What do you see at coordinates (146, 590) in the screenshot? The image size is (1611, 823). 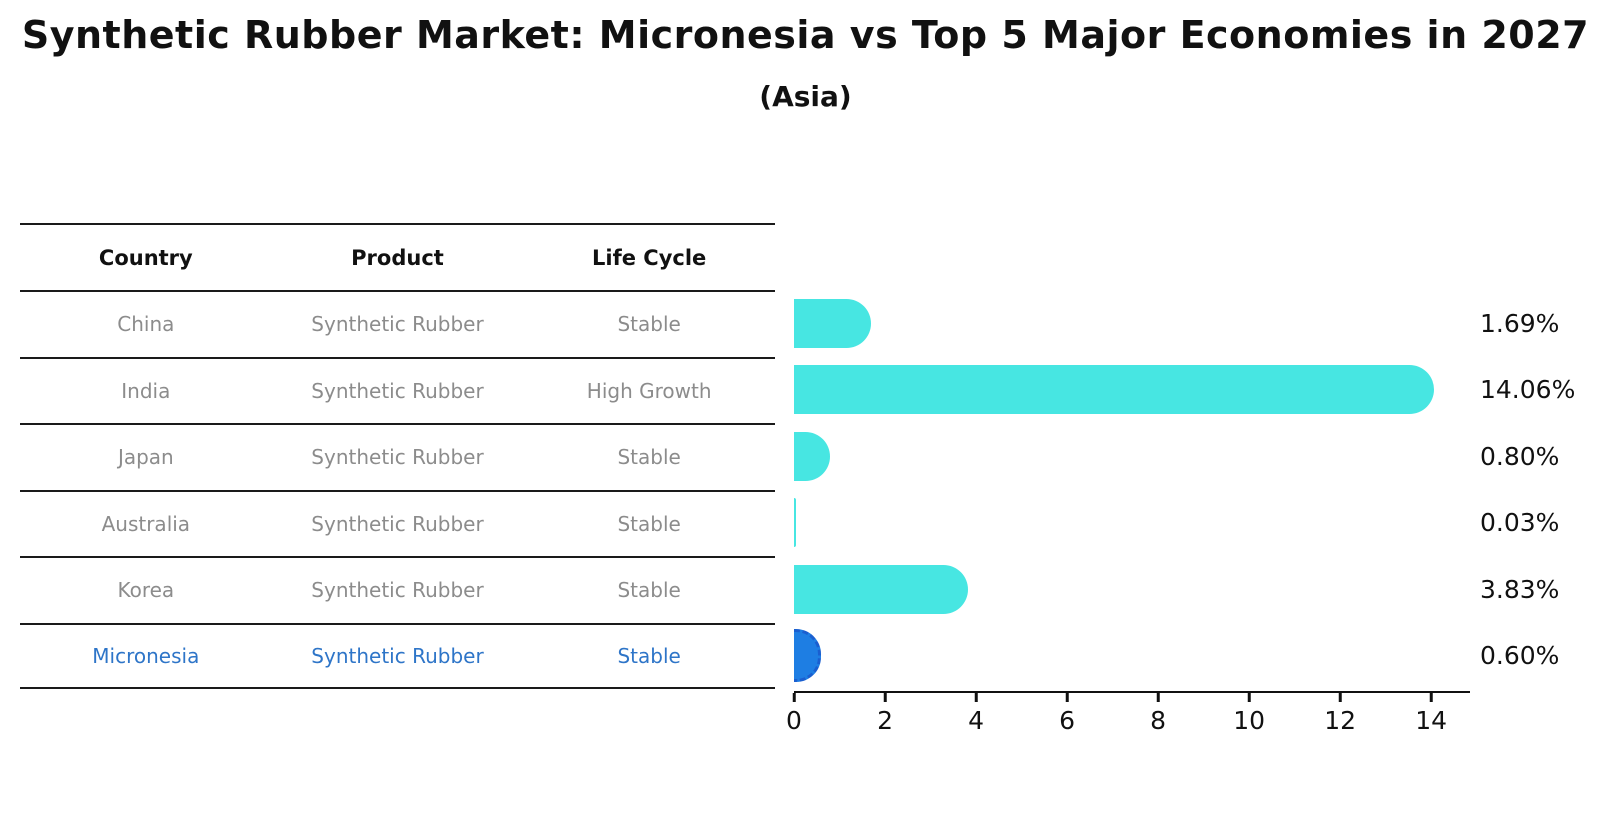 I see `table-cell-country: Korea` at bounding box center [146, 590].